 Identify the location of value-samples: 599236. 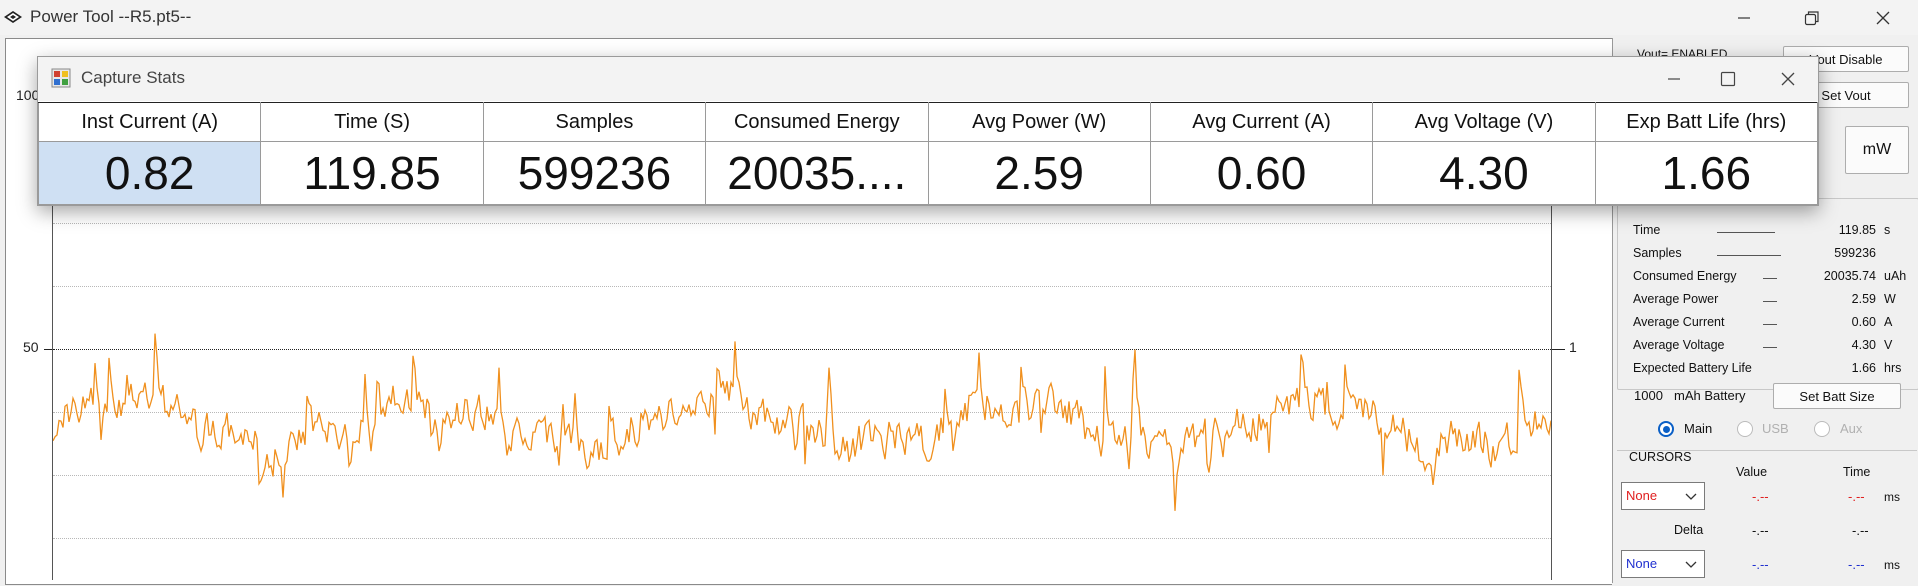
(594, 173).